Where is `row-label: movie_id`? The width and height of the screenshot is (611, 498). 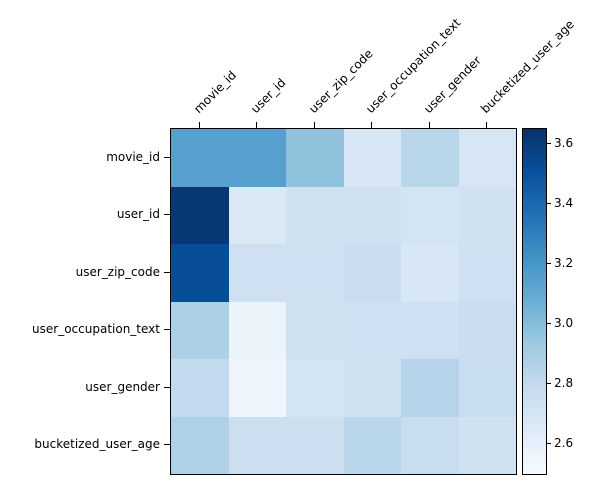
row-label: movie_id is located at coordinates (133, 156).